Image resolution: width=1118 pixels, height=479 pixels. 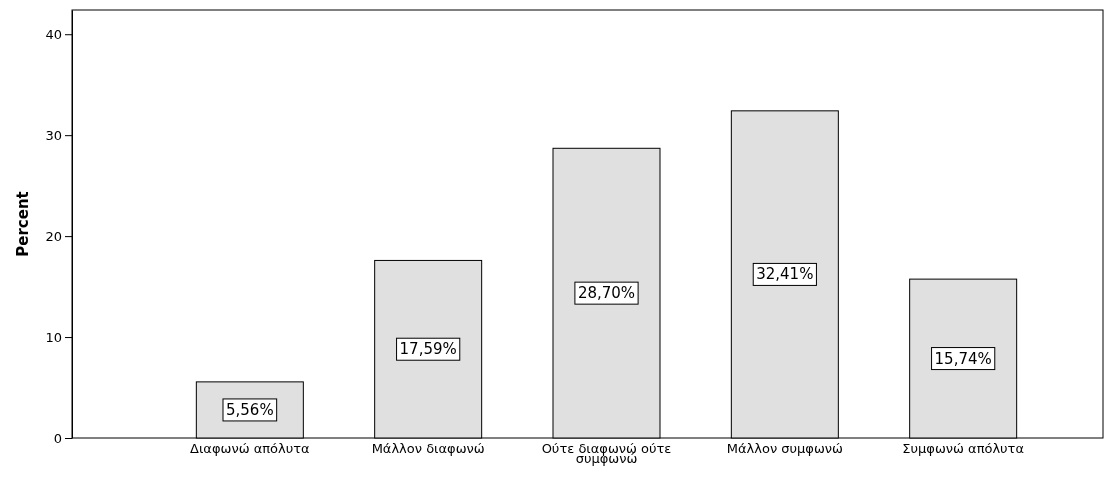 I want to click on y-axis-title: Percent, so click(x=23, y=224).